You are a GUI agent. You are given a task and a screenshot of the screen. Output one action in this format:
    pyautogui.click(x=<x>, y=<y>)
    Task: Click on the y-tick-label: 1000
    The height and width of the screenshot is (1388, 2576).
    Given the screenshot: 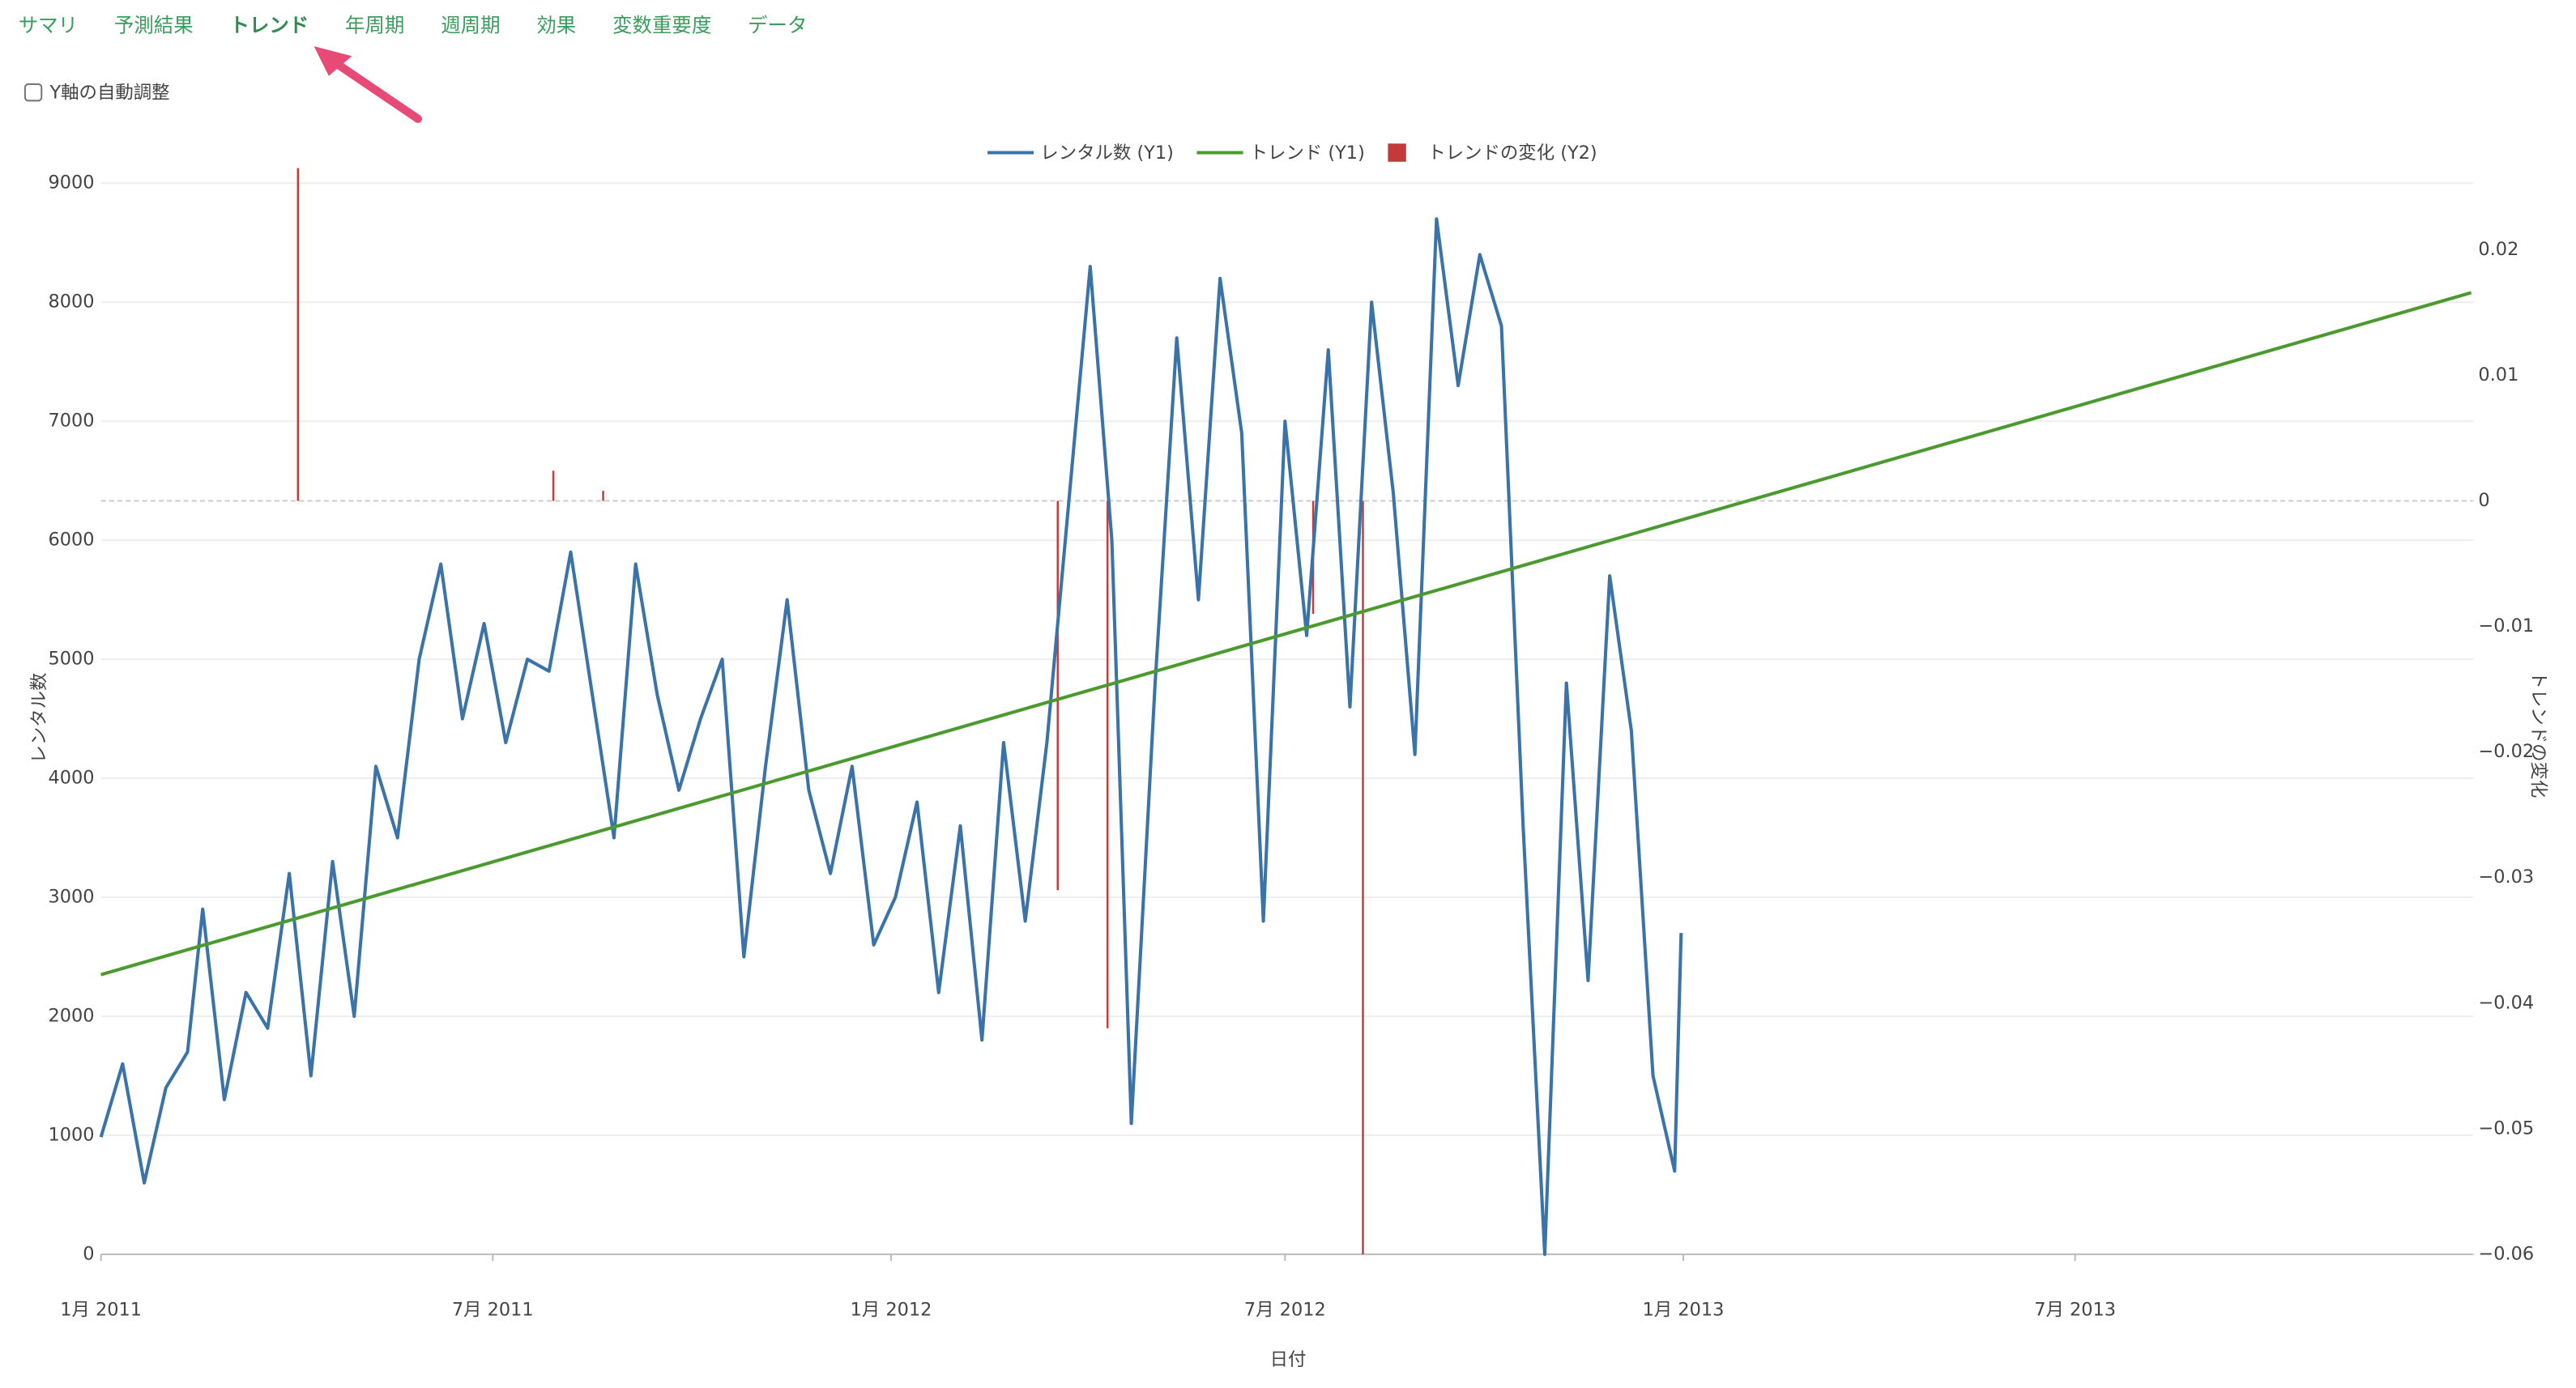 What is the action you would take?
    pyautogui.click(x=71, y=1134)
    